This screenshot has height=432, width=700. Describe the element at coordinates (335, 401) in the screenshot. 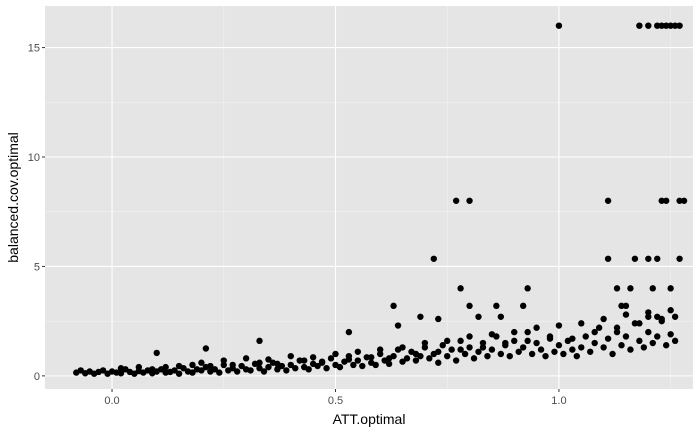

I see `x-tick-label: 0.5` at that location.